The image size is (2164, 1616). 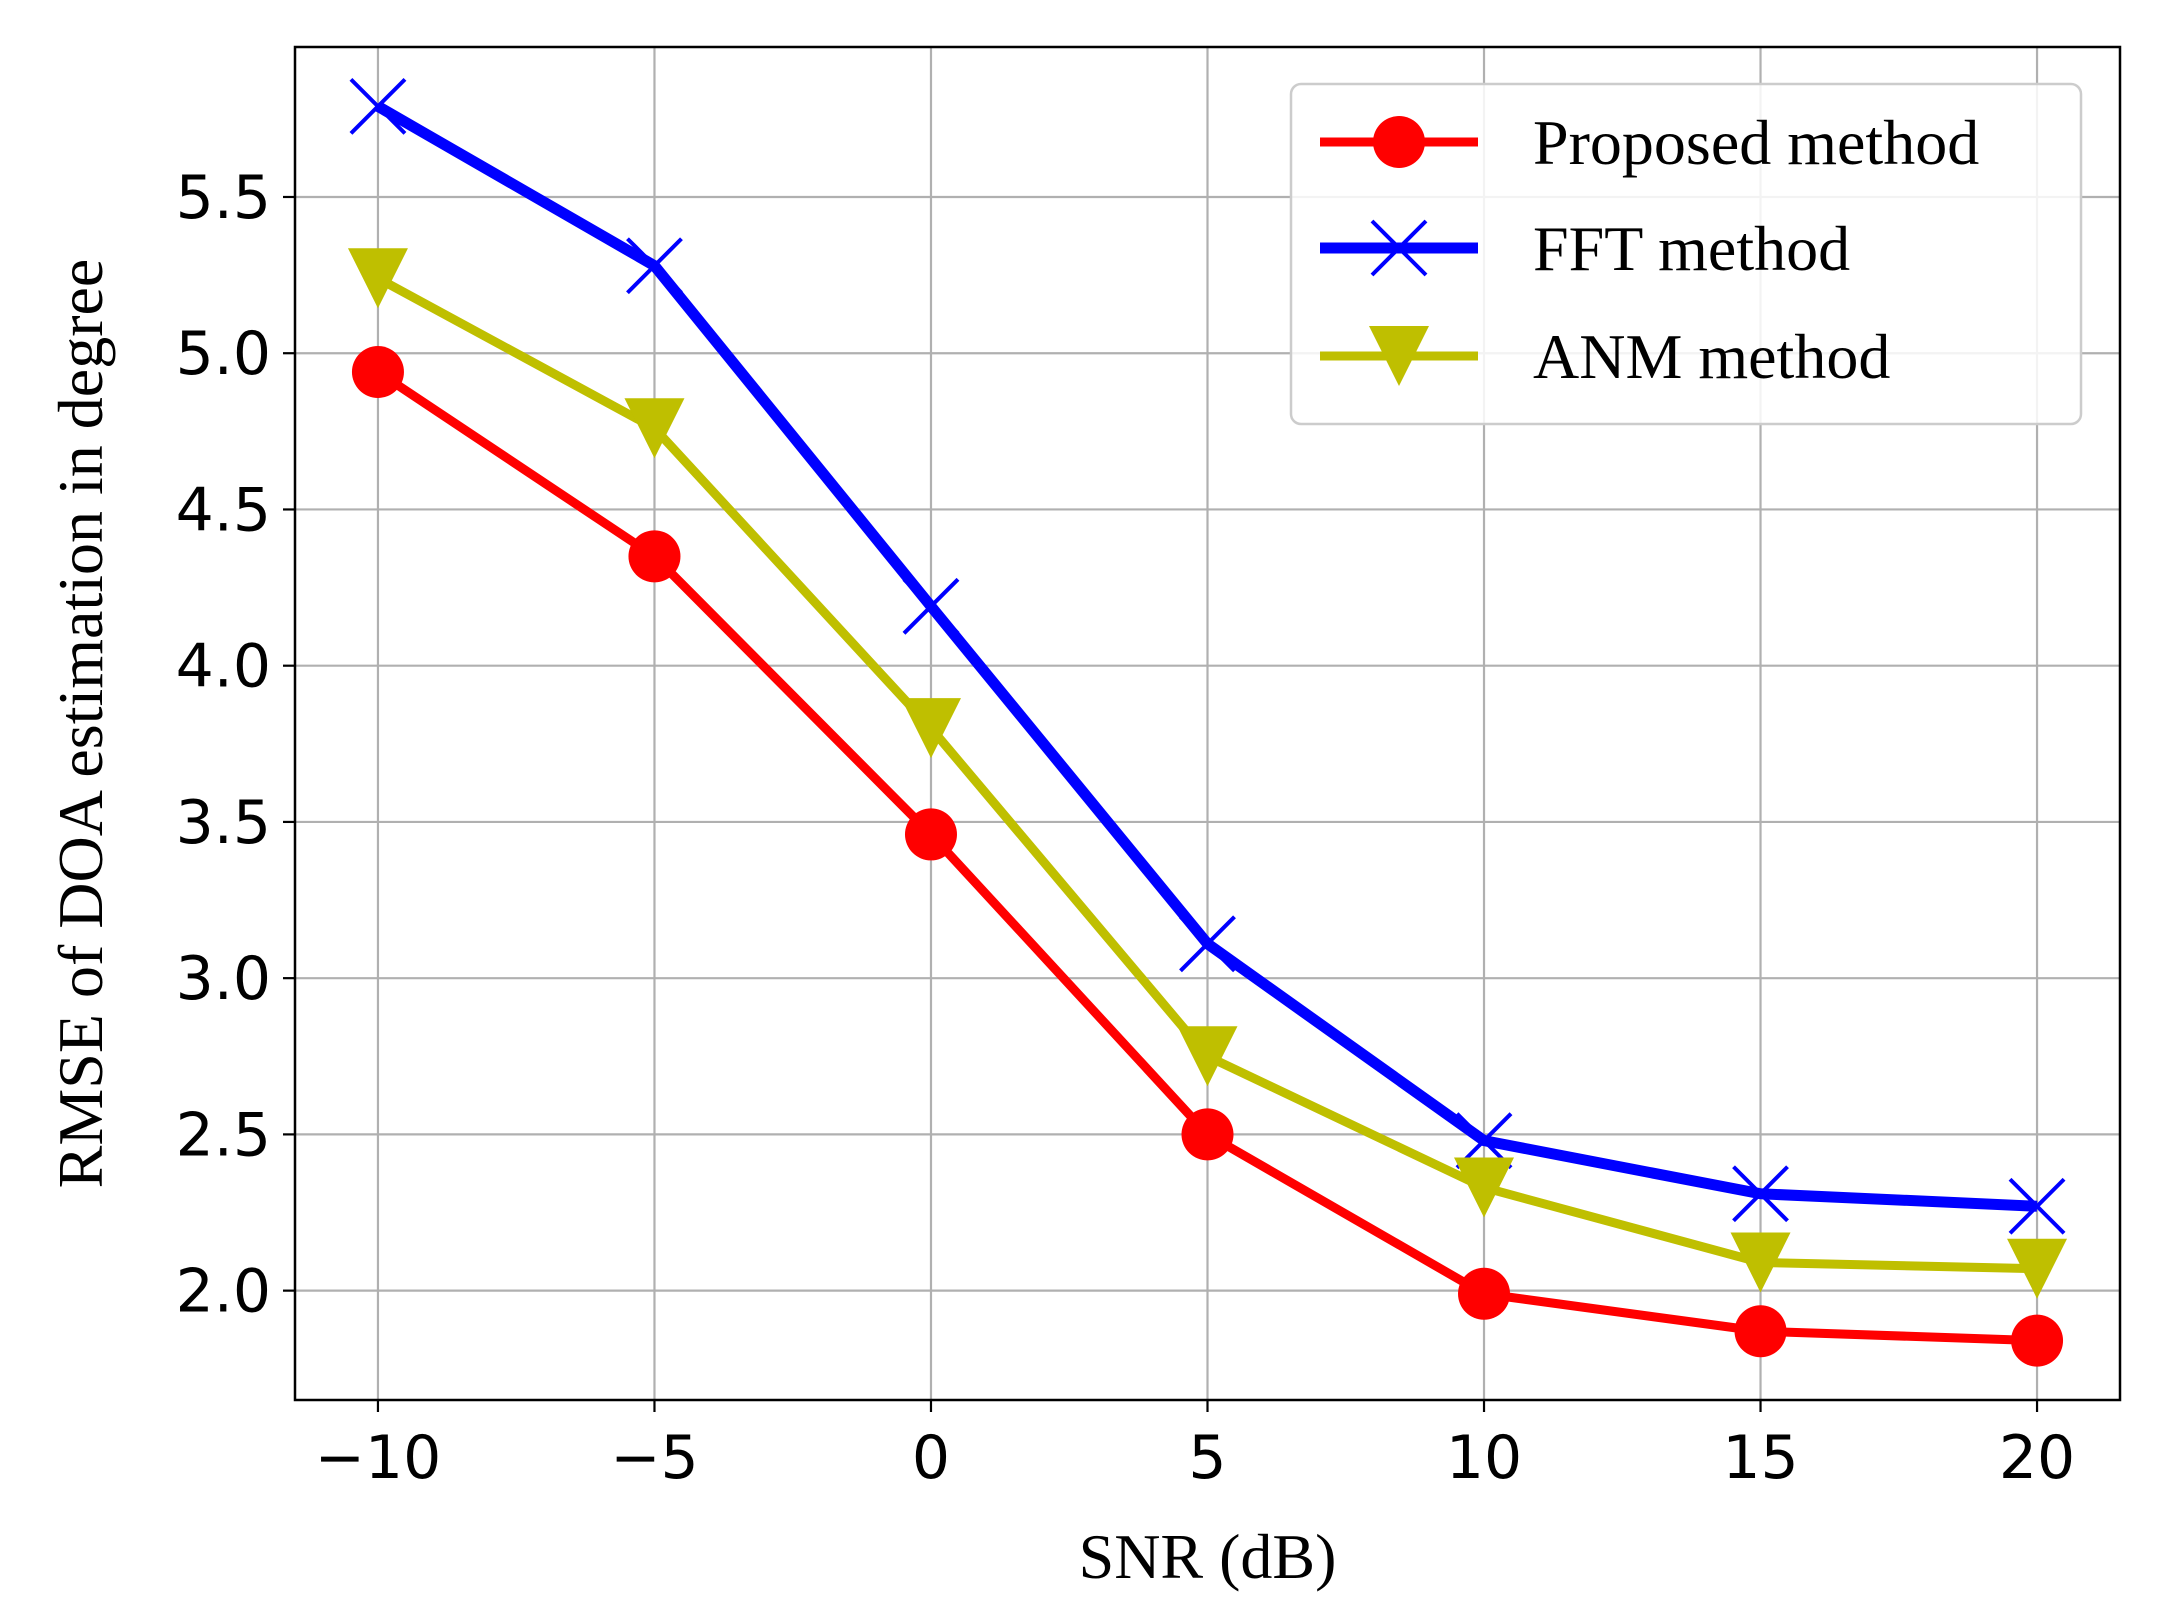 I want to click on y-tick-label: 3.0, so click(x=223, y=979).